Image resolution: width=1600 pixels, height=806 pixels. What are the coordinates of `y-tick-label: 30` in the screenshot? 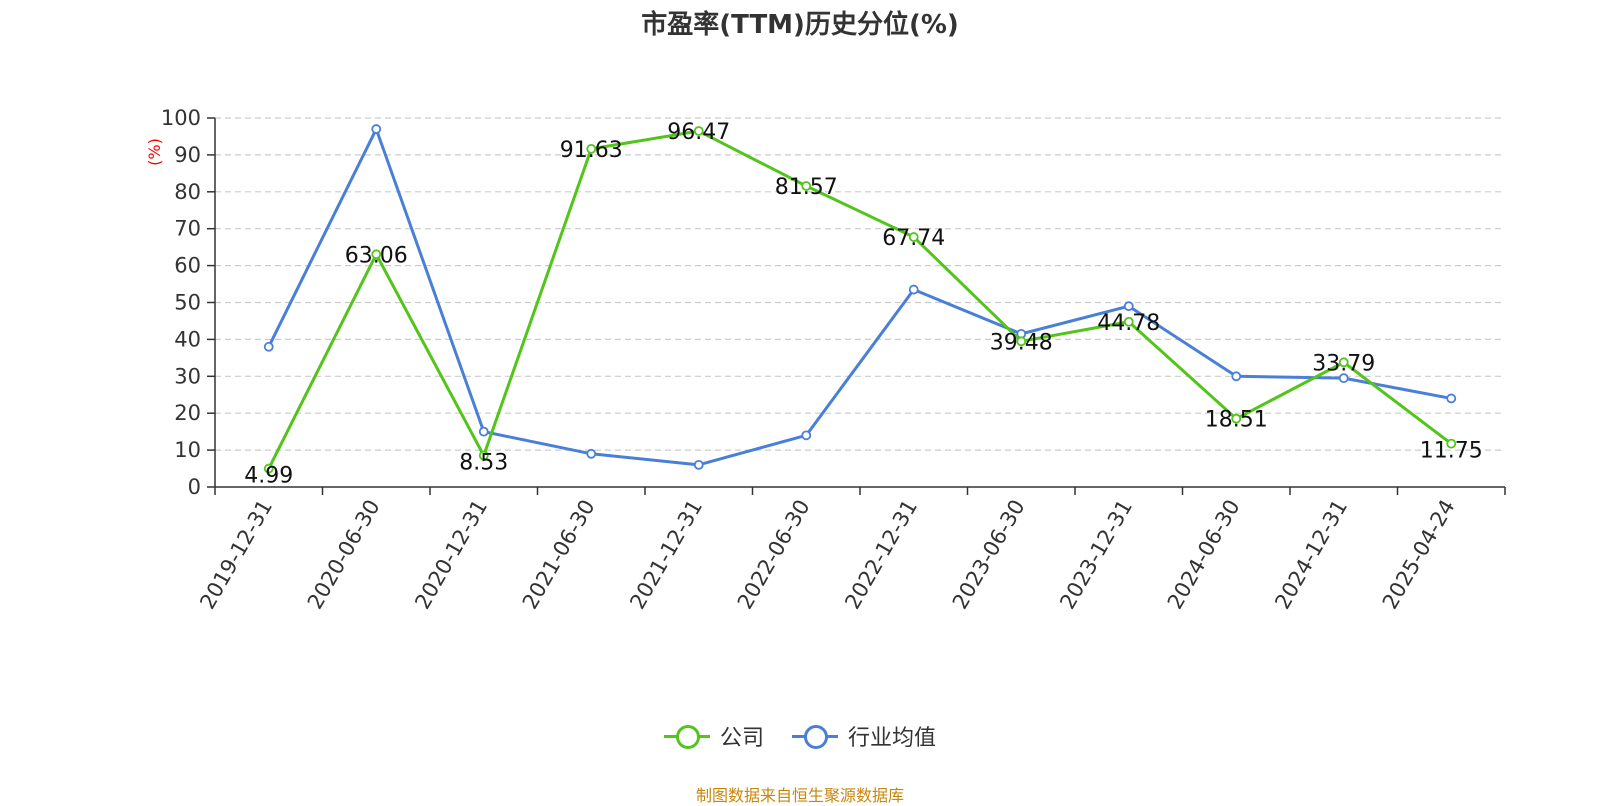 It's located at (187, 376).